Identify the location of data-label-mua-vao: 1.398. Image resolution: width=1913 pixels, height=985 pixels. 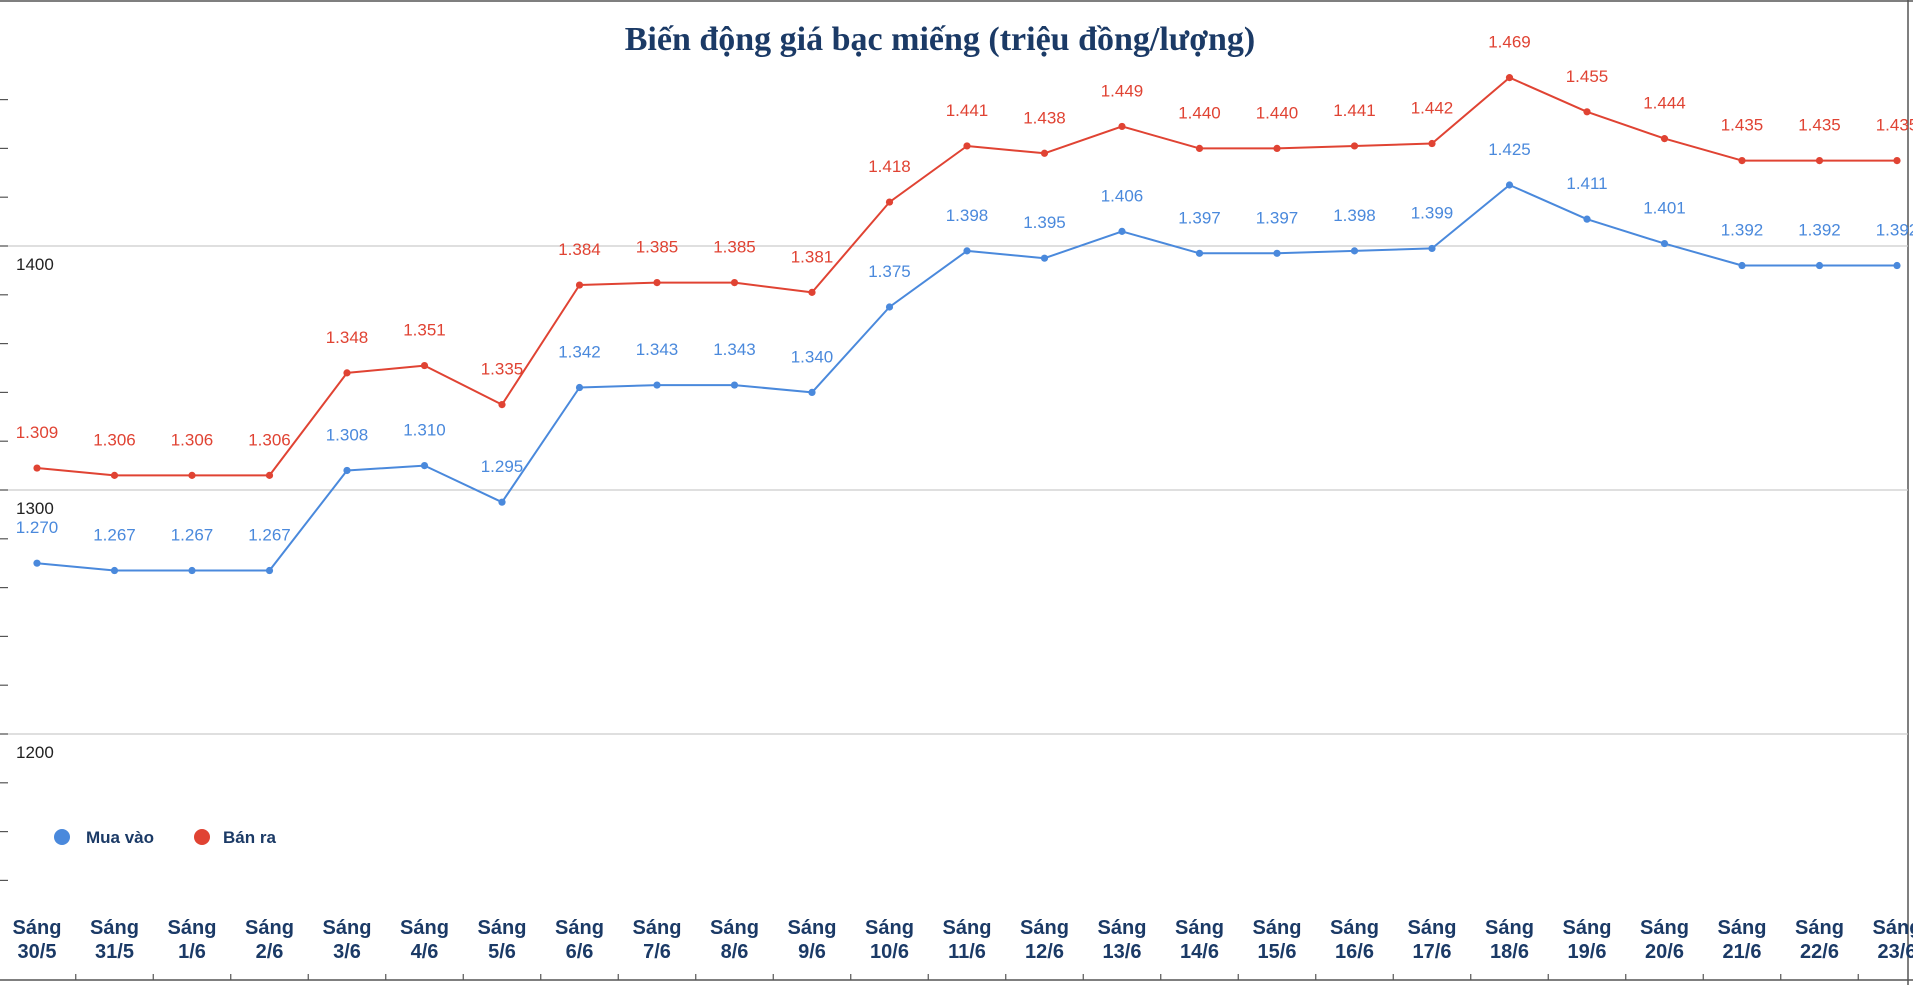
(967, 215).